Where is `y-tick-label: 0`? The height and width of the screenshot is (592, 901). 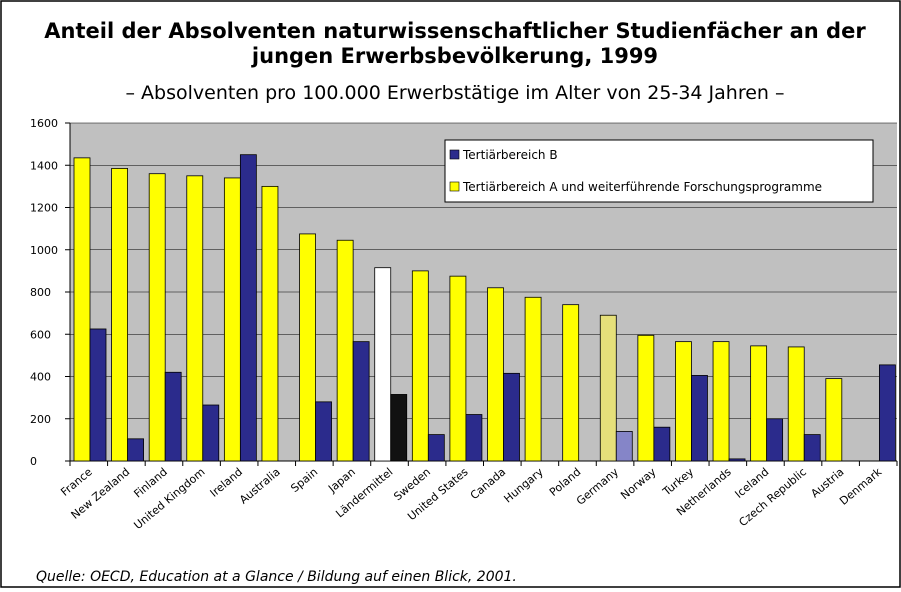 y-tick-label: 0 is located at coordinates (33, 461).